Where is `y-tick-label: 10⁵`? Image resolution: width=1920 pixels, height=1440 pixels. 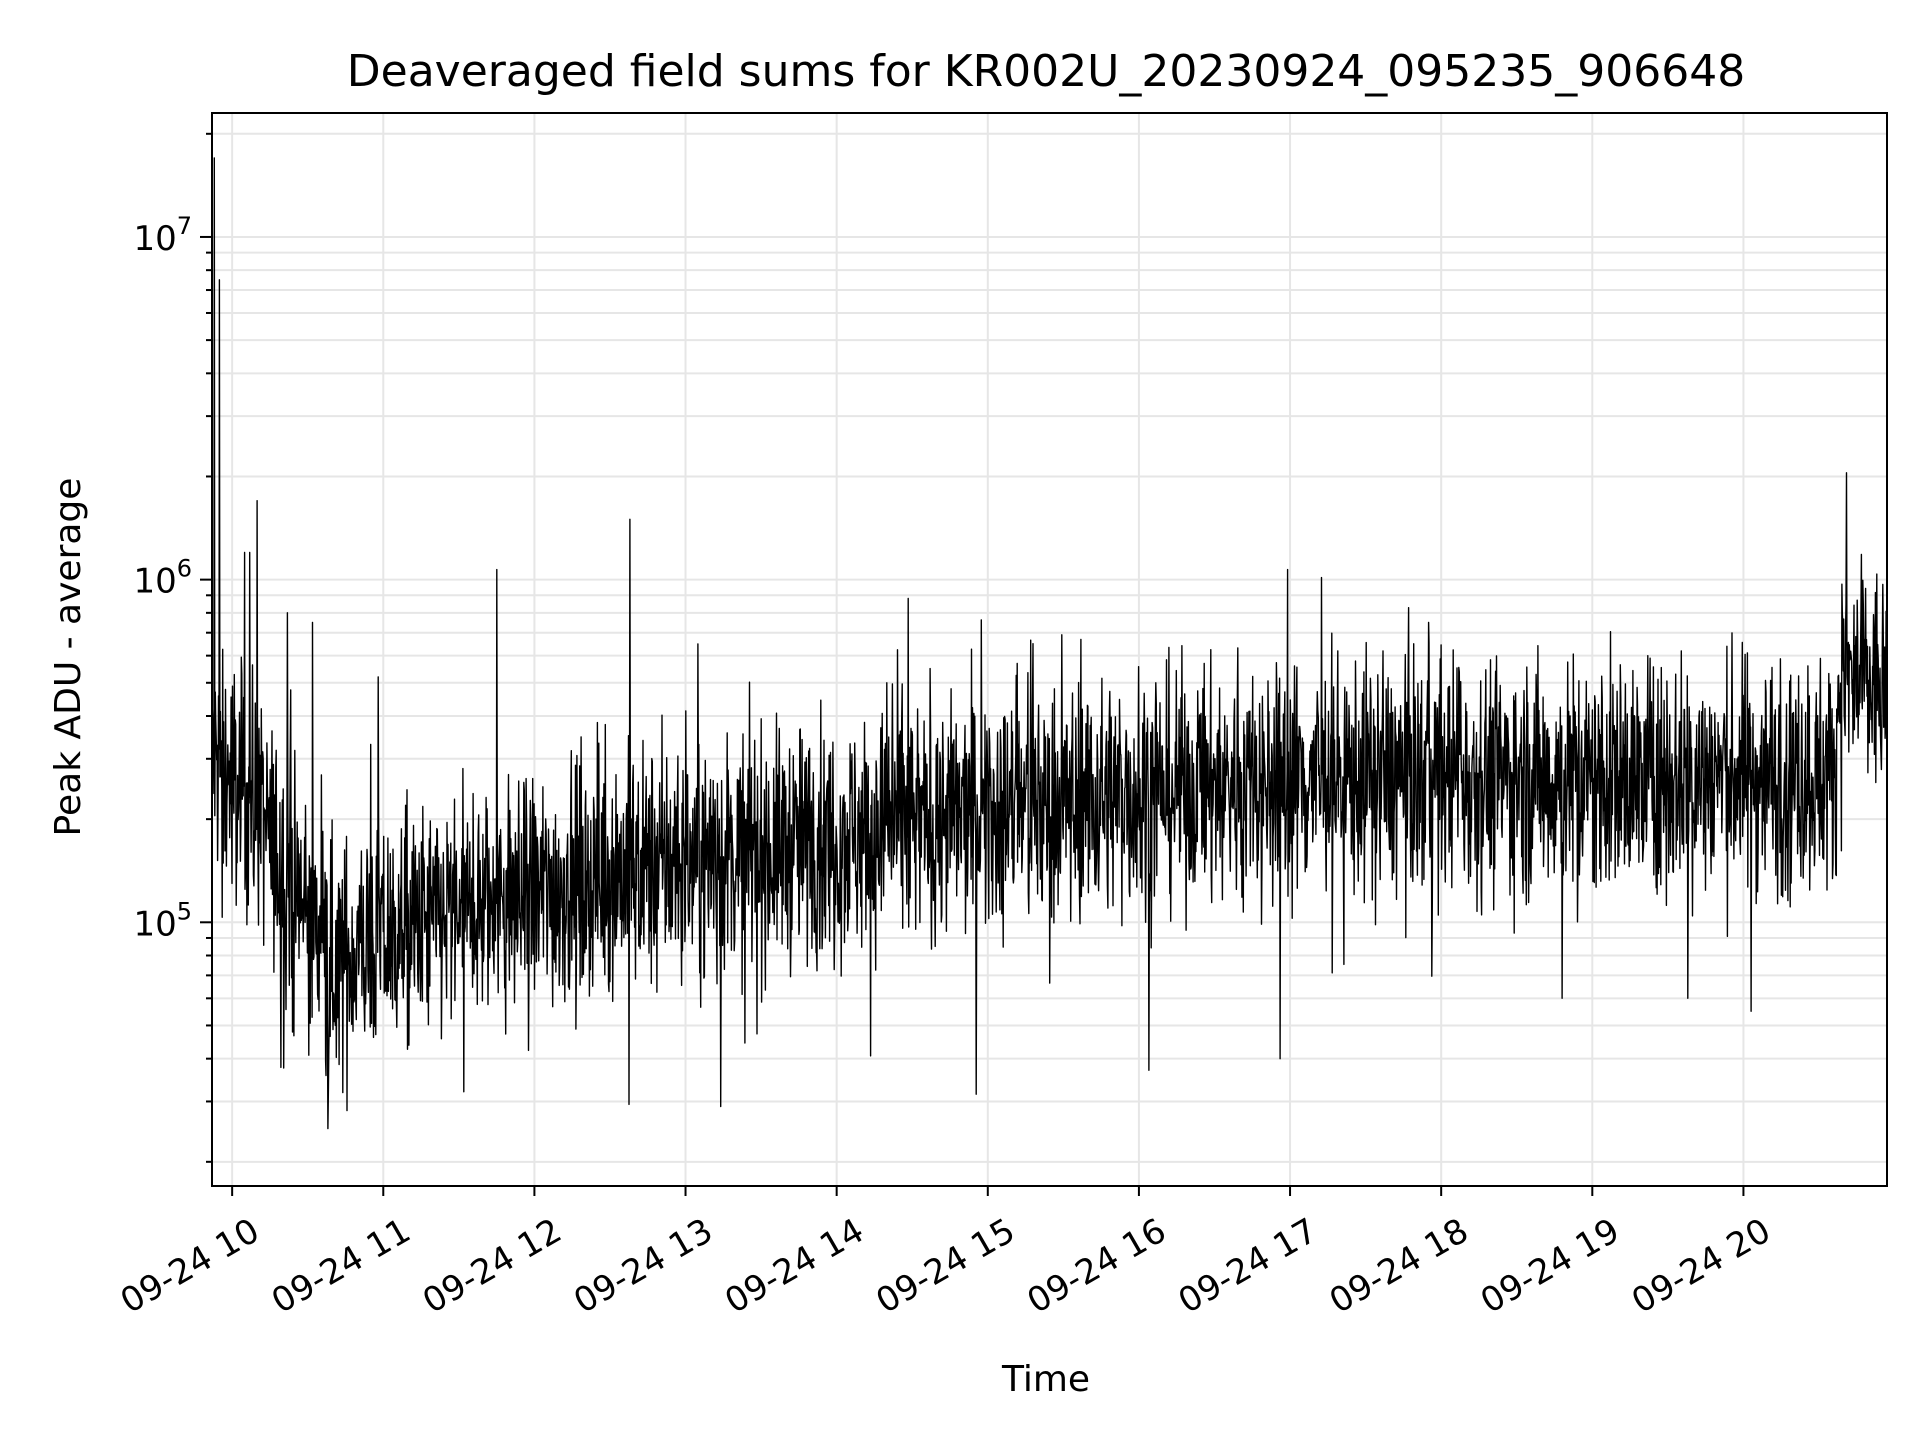 y-tick-label: 10⁵ is located at coordinates (162, 920).